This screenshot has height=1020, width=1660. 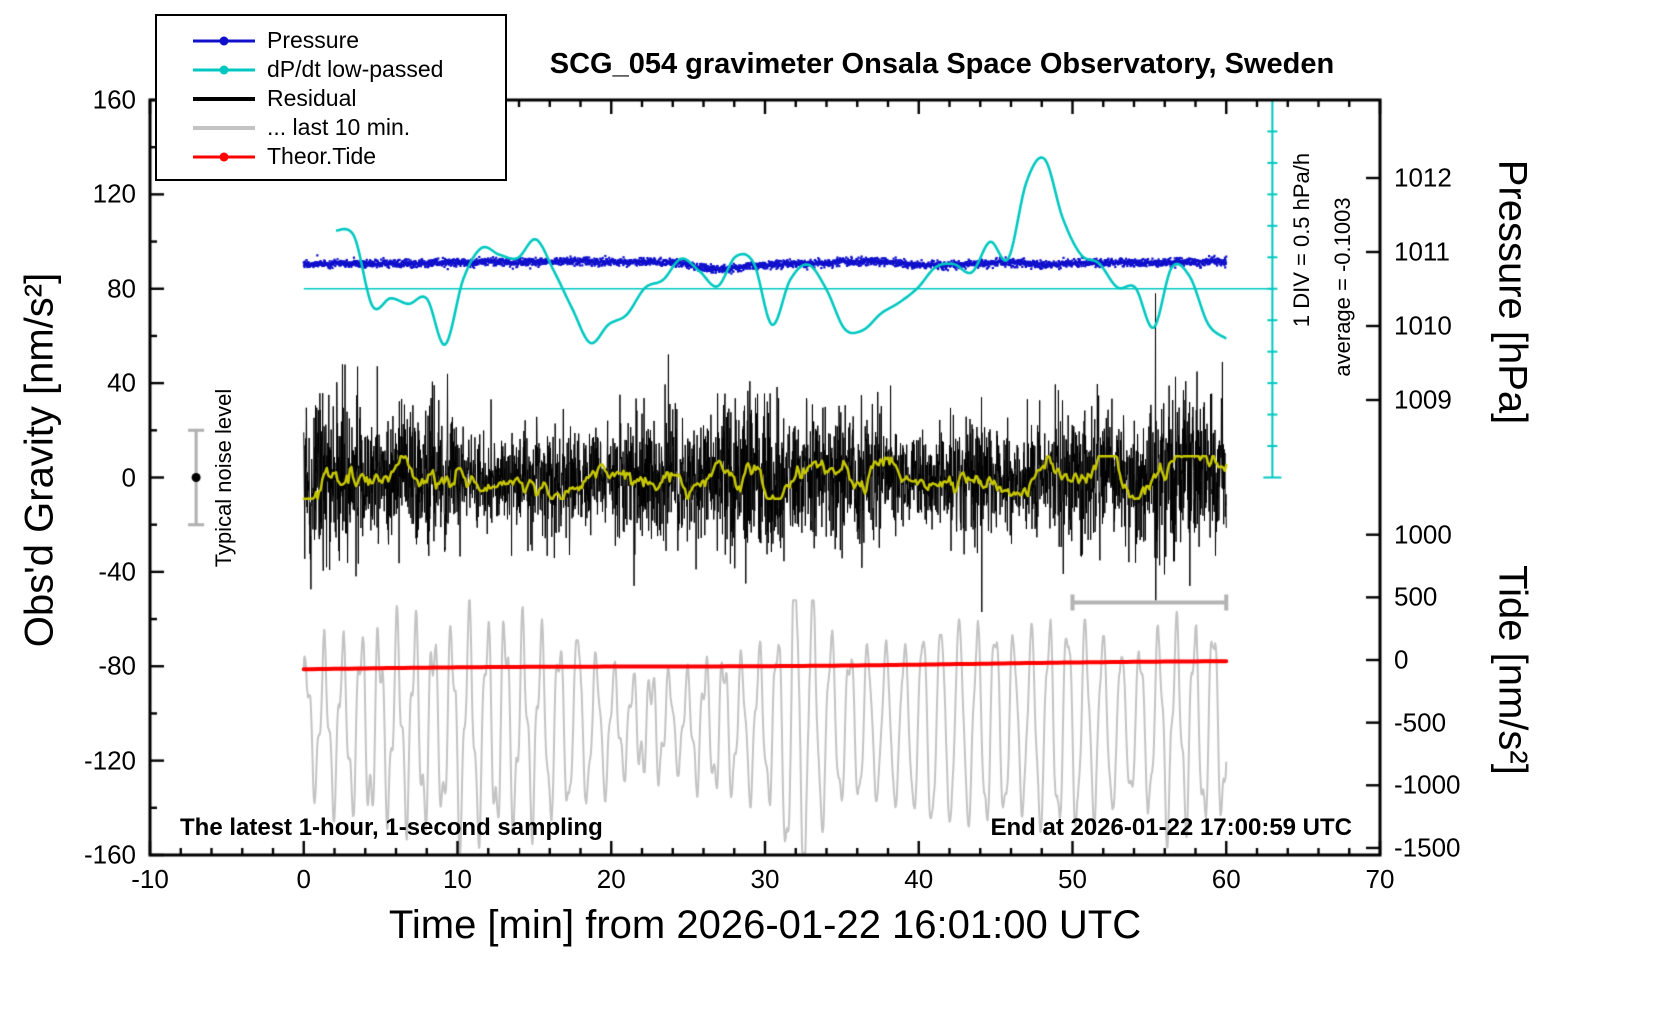 I want to click on legend-item: ... last 10 min., so click(x=331, y=127).